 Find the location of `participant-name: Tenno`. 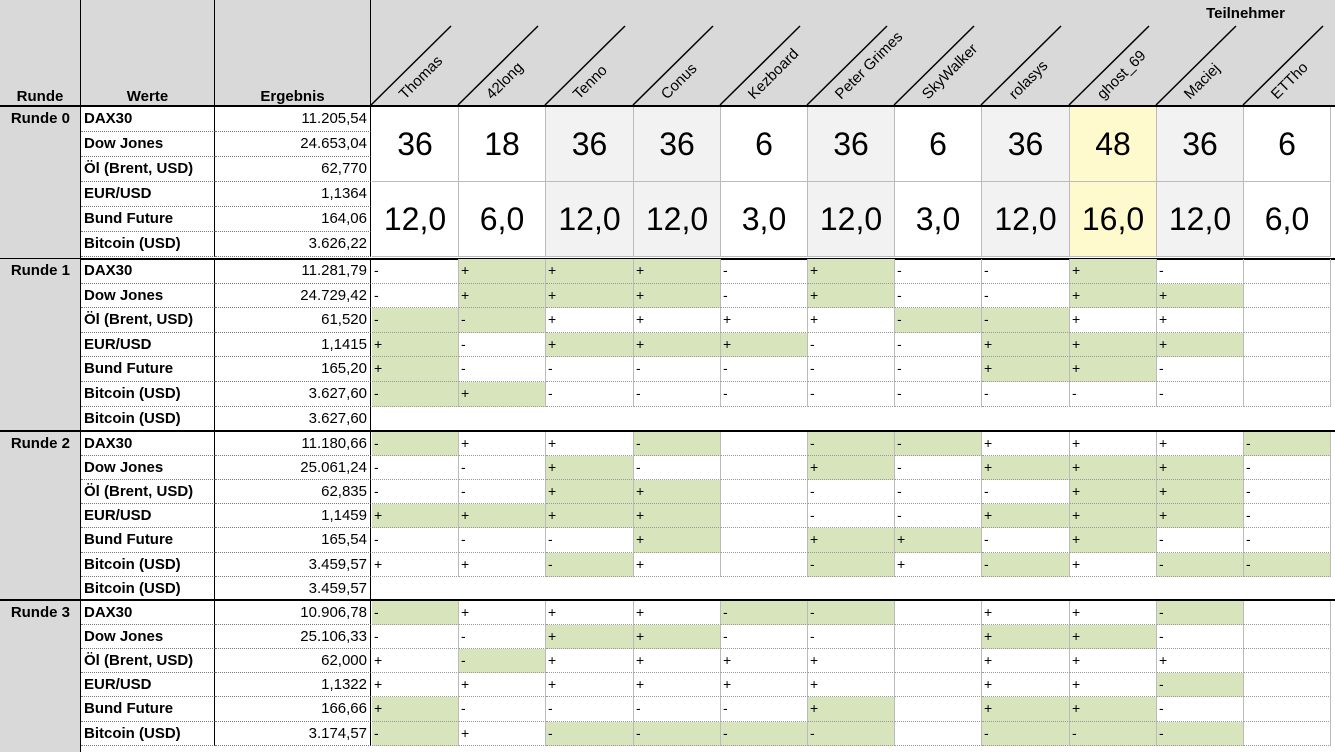

participant-name: Tenno is located at coordinates (590, 82).